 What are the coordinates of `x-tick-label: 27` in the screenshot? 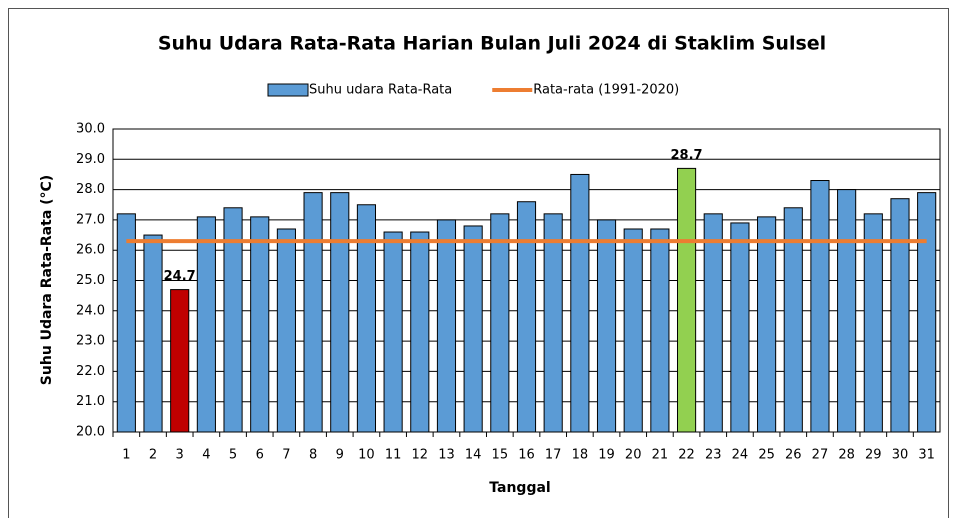 It's located at (820, 455).